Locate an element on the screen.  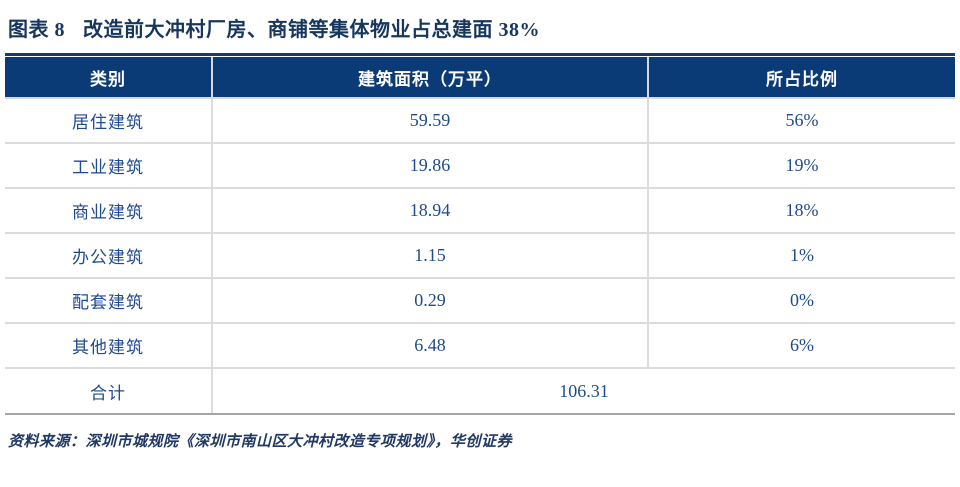
cell-category: 工业建筑 is located at coordinates (108, 166).